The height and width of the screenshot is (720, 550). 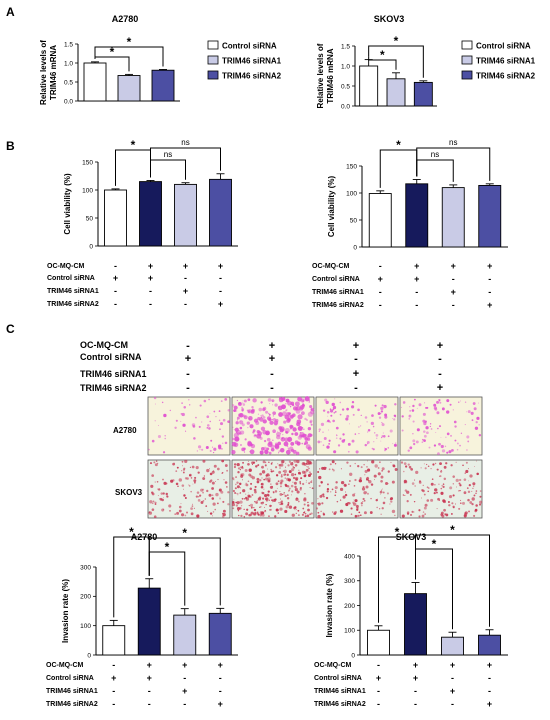 What do you see at coordinates (213, 60) in the screenshot?
I see `legend-swatch` at bounding box center [213, 60].